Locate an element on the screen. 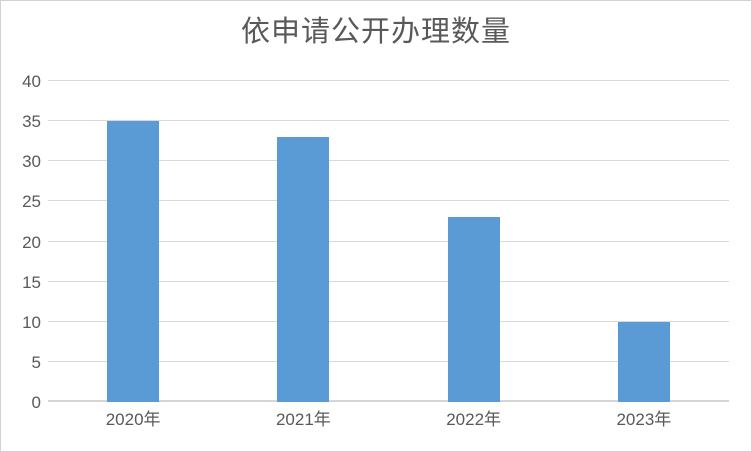 The height and width of the screenshot is (452, 752). y-tick-label: 0 is located at coordinates (36, 402).